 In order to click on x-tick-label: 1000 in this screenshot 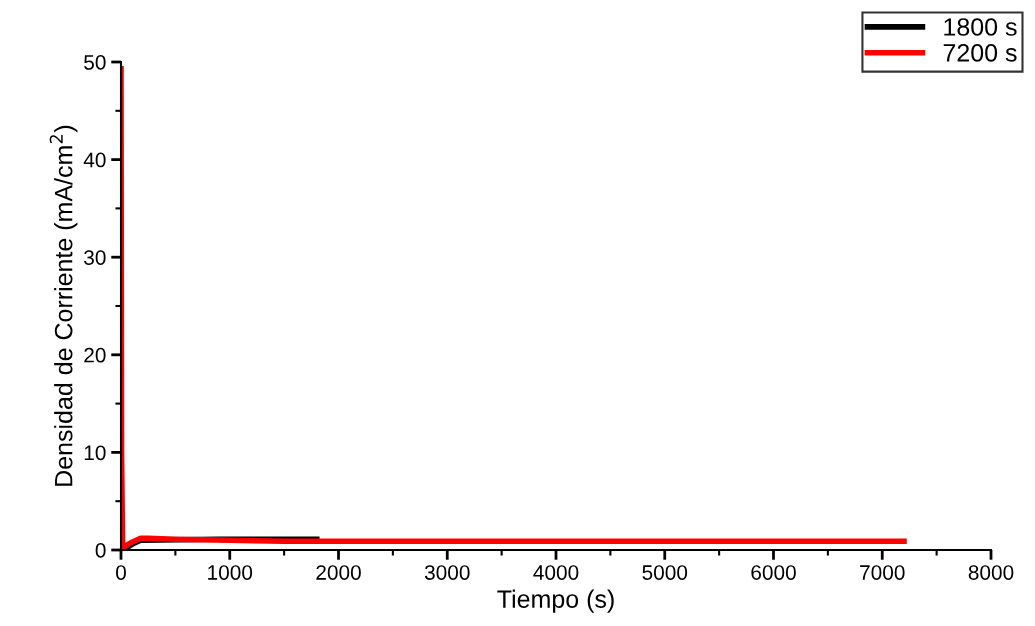, I will do `click(230, 572)`.